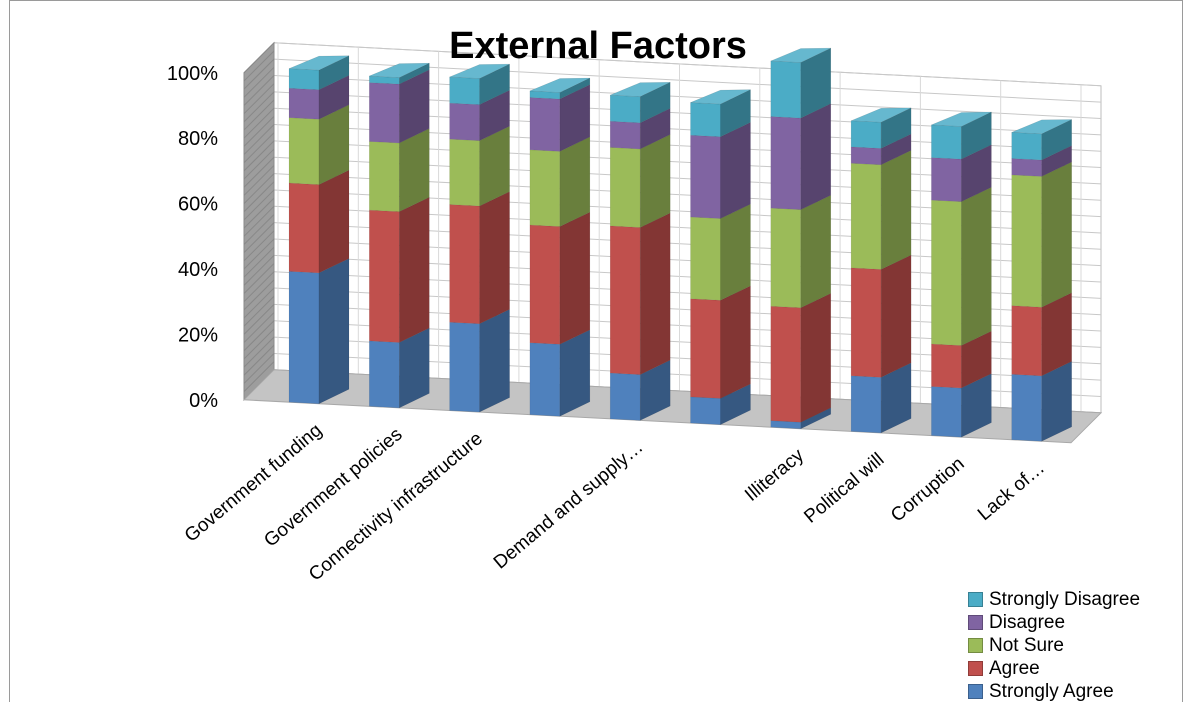 This screenshot has width=1184, height=703. I want to click on y-tick-label: 80%, so click(198, 139).